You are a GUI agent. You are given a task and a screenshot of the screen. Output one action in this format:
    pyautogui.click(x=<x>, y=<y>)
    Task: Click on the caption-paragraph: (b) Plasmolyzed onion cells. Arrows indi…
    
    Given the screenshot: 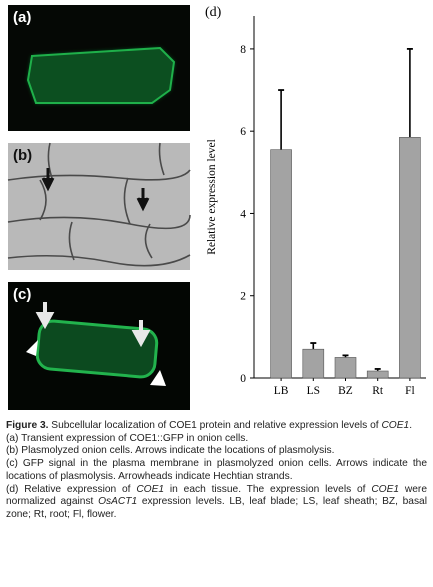 What is the action you would take?
    pyautogui.click(x=216, y=451)
    